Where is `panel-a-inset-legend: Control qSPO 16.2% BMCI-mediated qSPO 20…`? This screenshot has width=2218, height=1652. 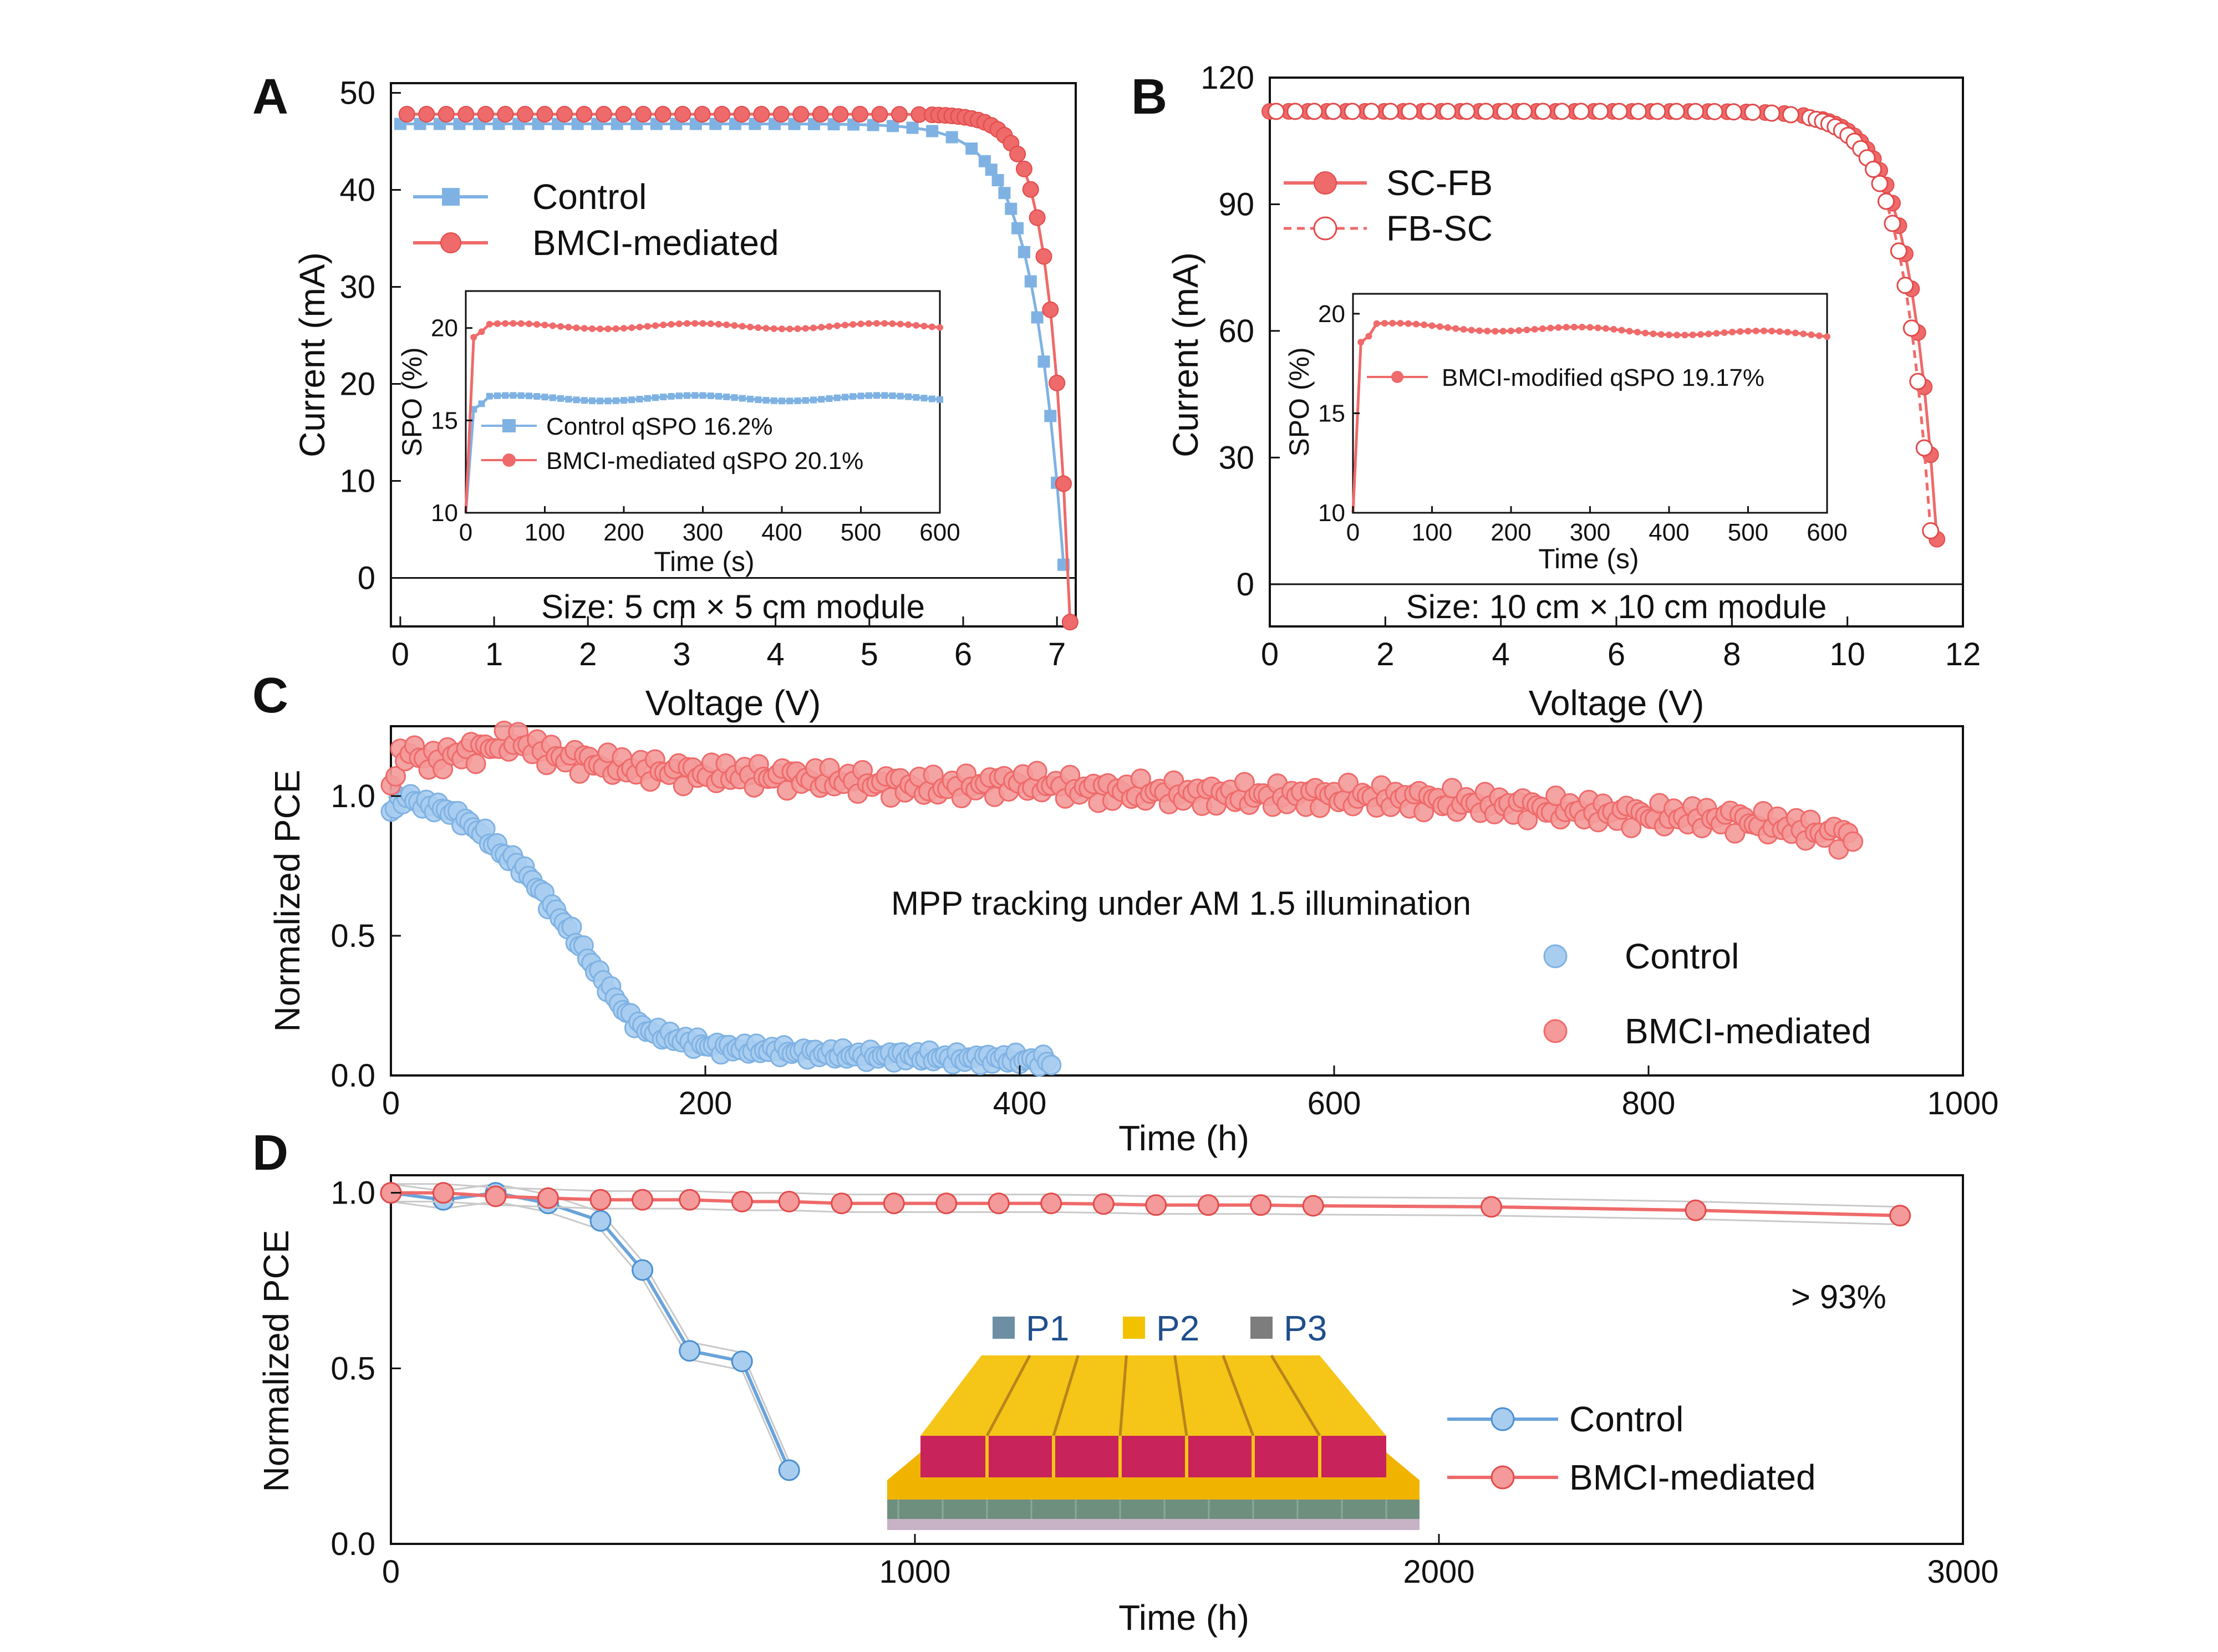 panel-a-inset-legend: Control qSPO 16.2% BMCI-mediated qSPO 20… is located at coordinates (672, 444).